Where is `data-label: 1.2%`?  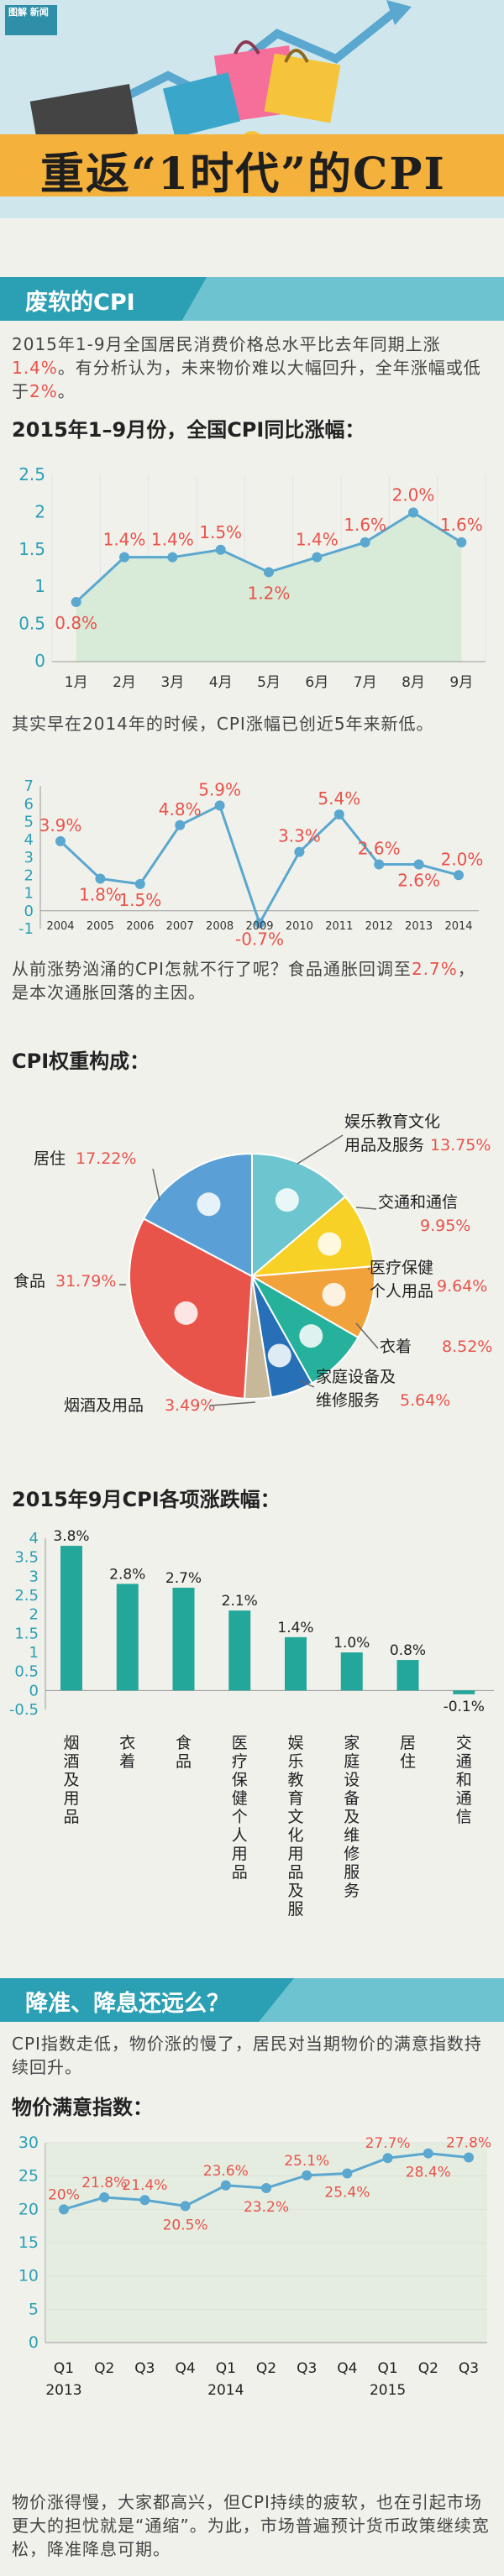 data-label: 1.2% is located at coordinates (269, 593).